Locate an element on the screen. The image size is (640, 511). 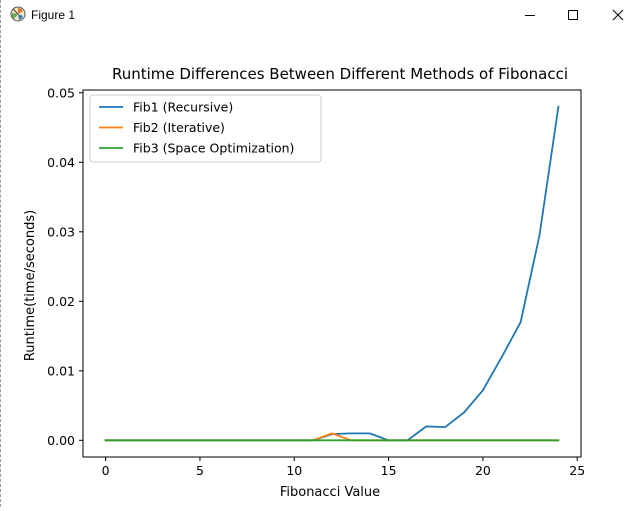
close-button is located at coordinates (617, 15).